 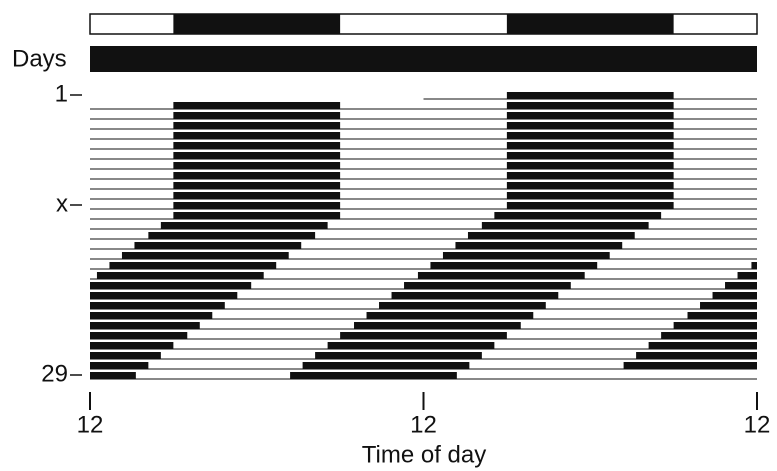 What do you see at coordinates (62, 203) in the screenshot?
I see `y-tick-label: x` at bounding box center [62, 203].